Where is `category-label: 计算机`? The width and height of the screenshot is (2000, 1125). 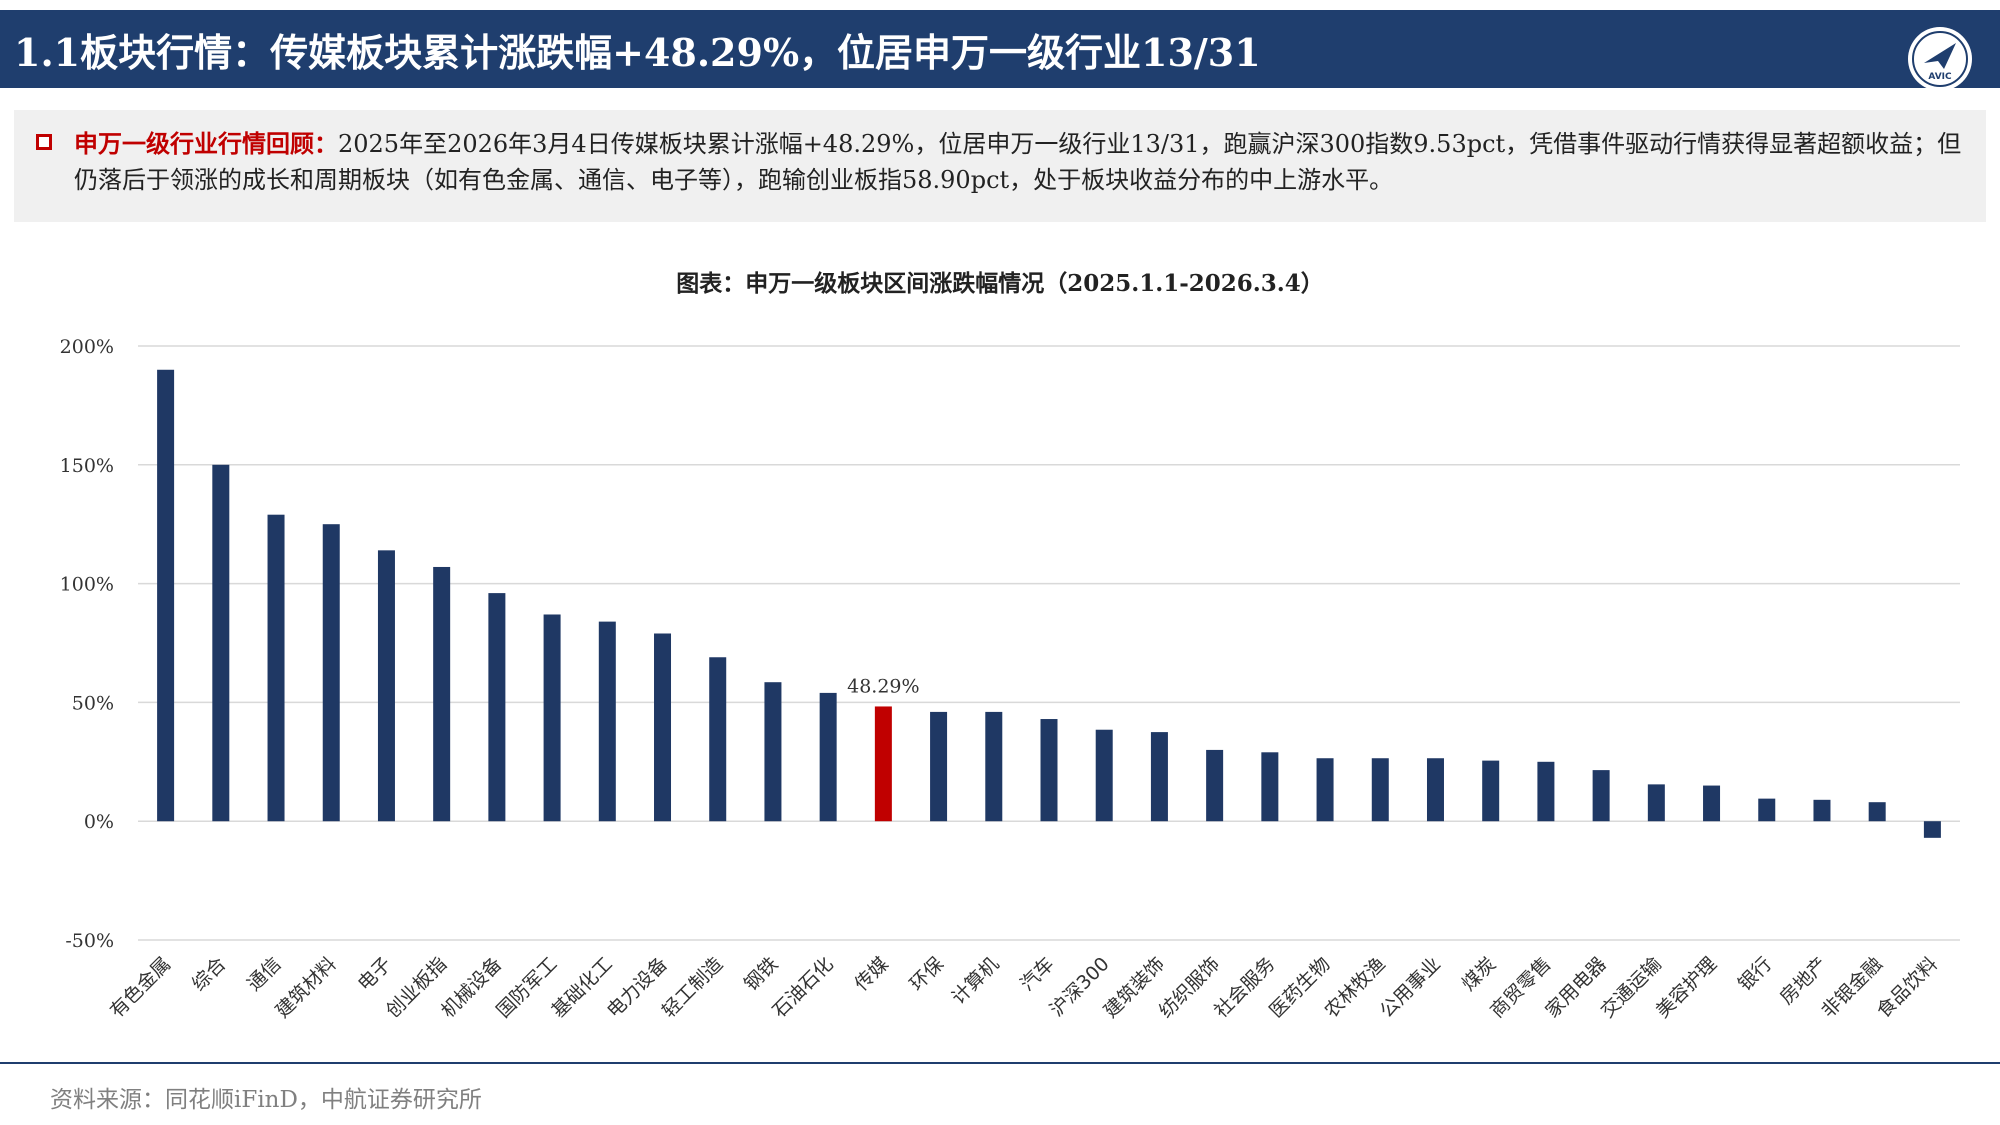 category-label: 计算机 is located at coordinates (975, 981).